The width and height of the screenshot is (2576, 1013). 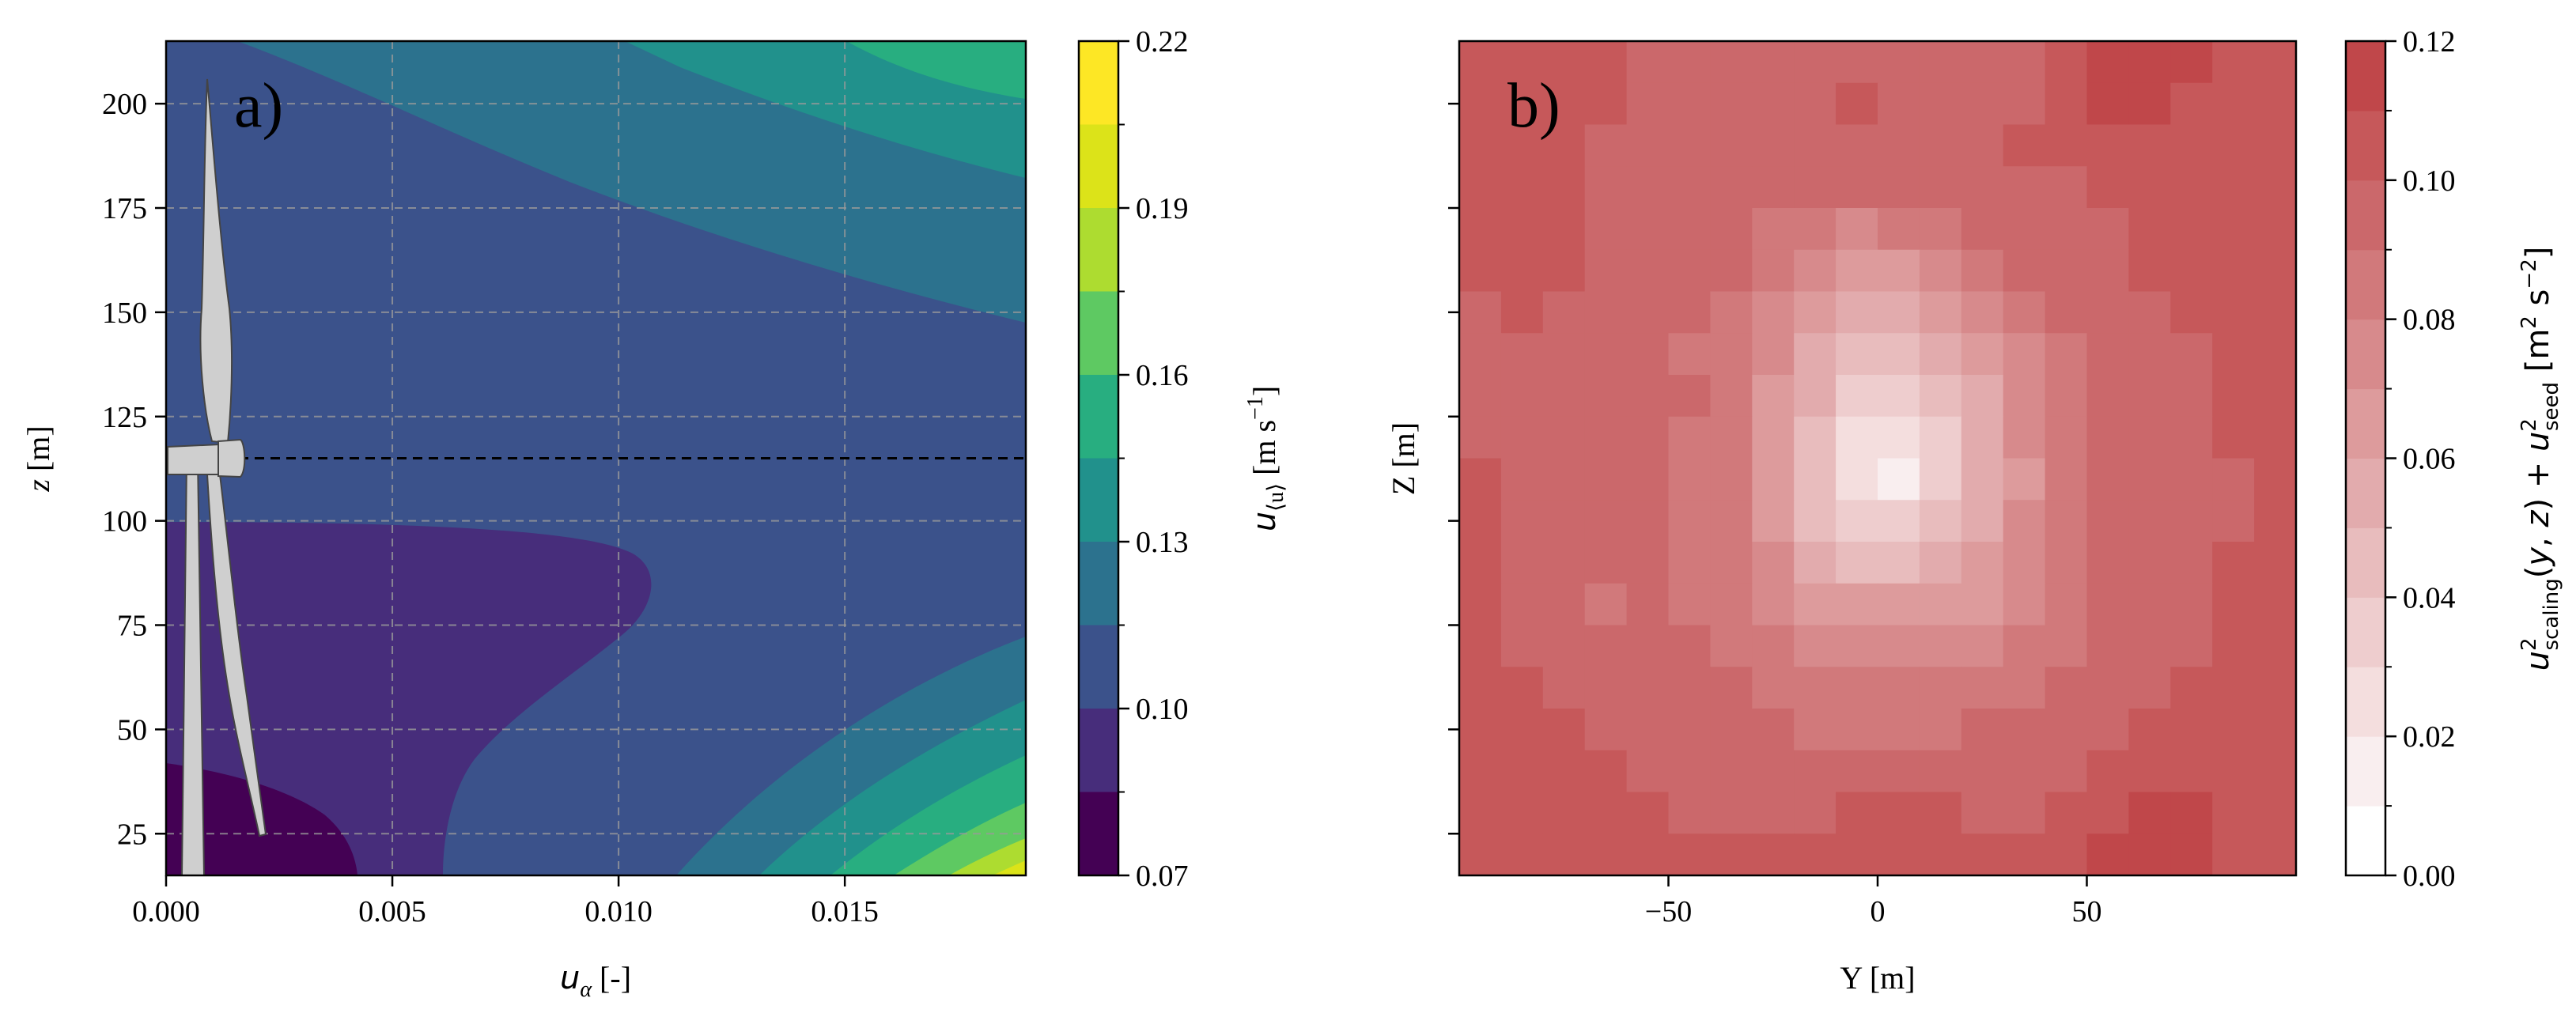 I want to click on y-tick-label: 100, so click(x=125, y=522).